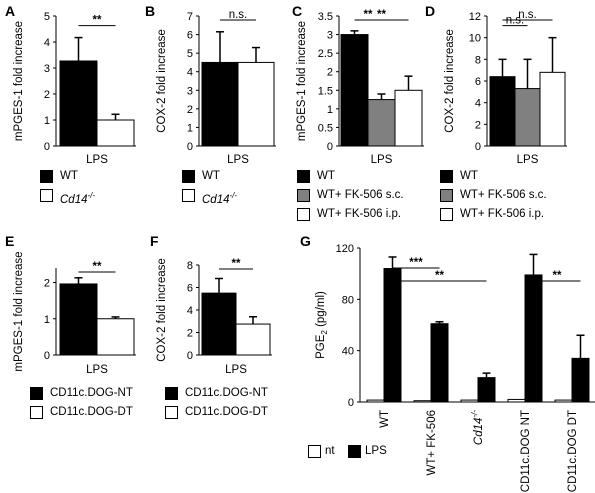  I want to click on panel-letter: A, so click(10, 11).